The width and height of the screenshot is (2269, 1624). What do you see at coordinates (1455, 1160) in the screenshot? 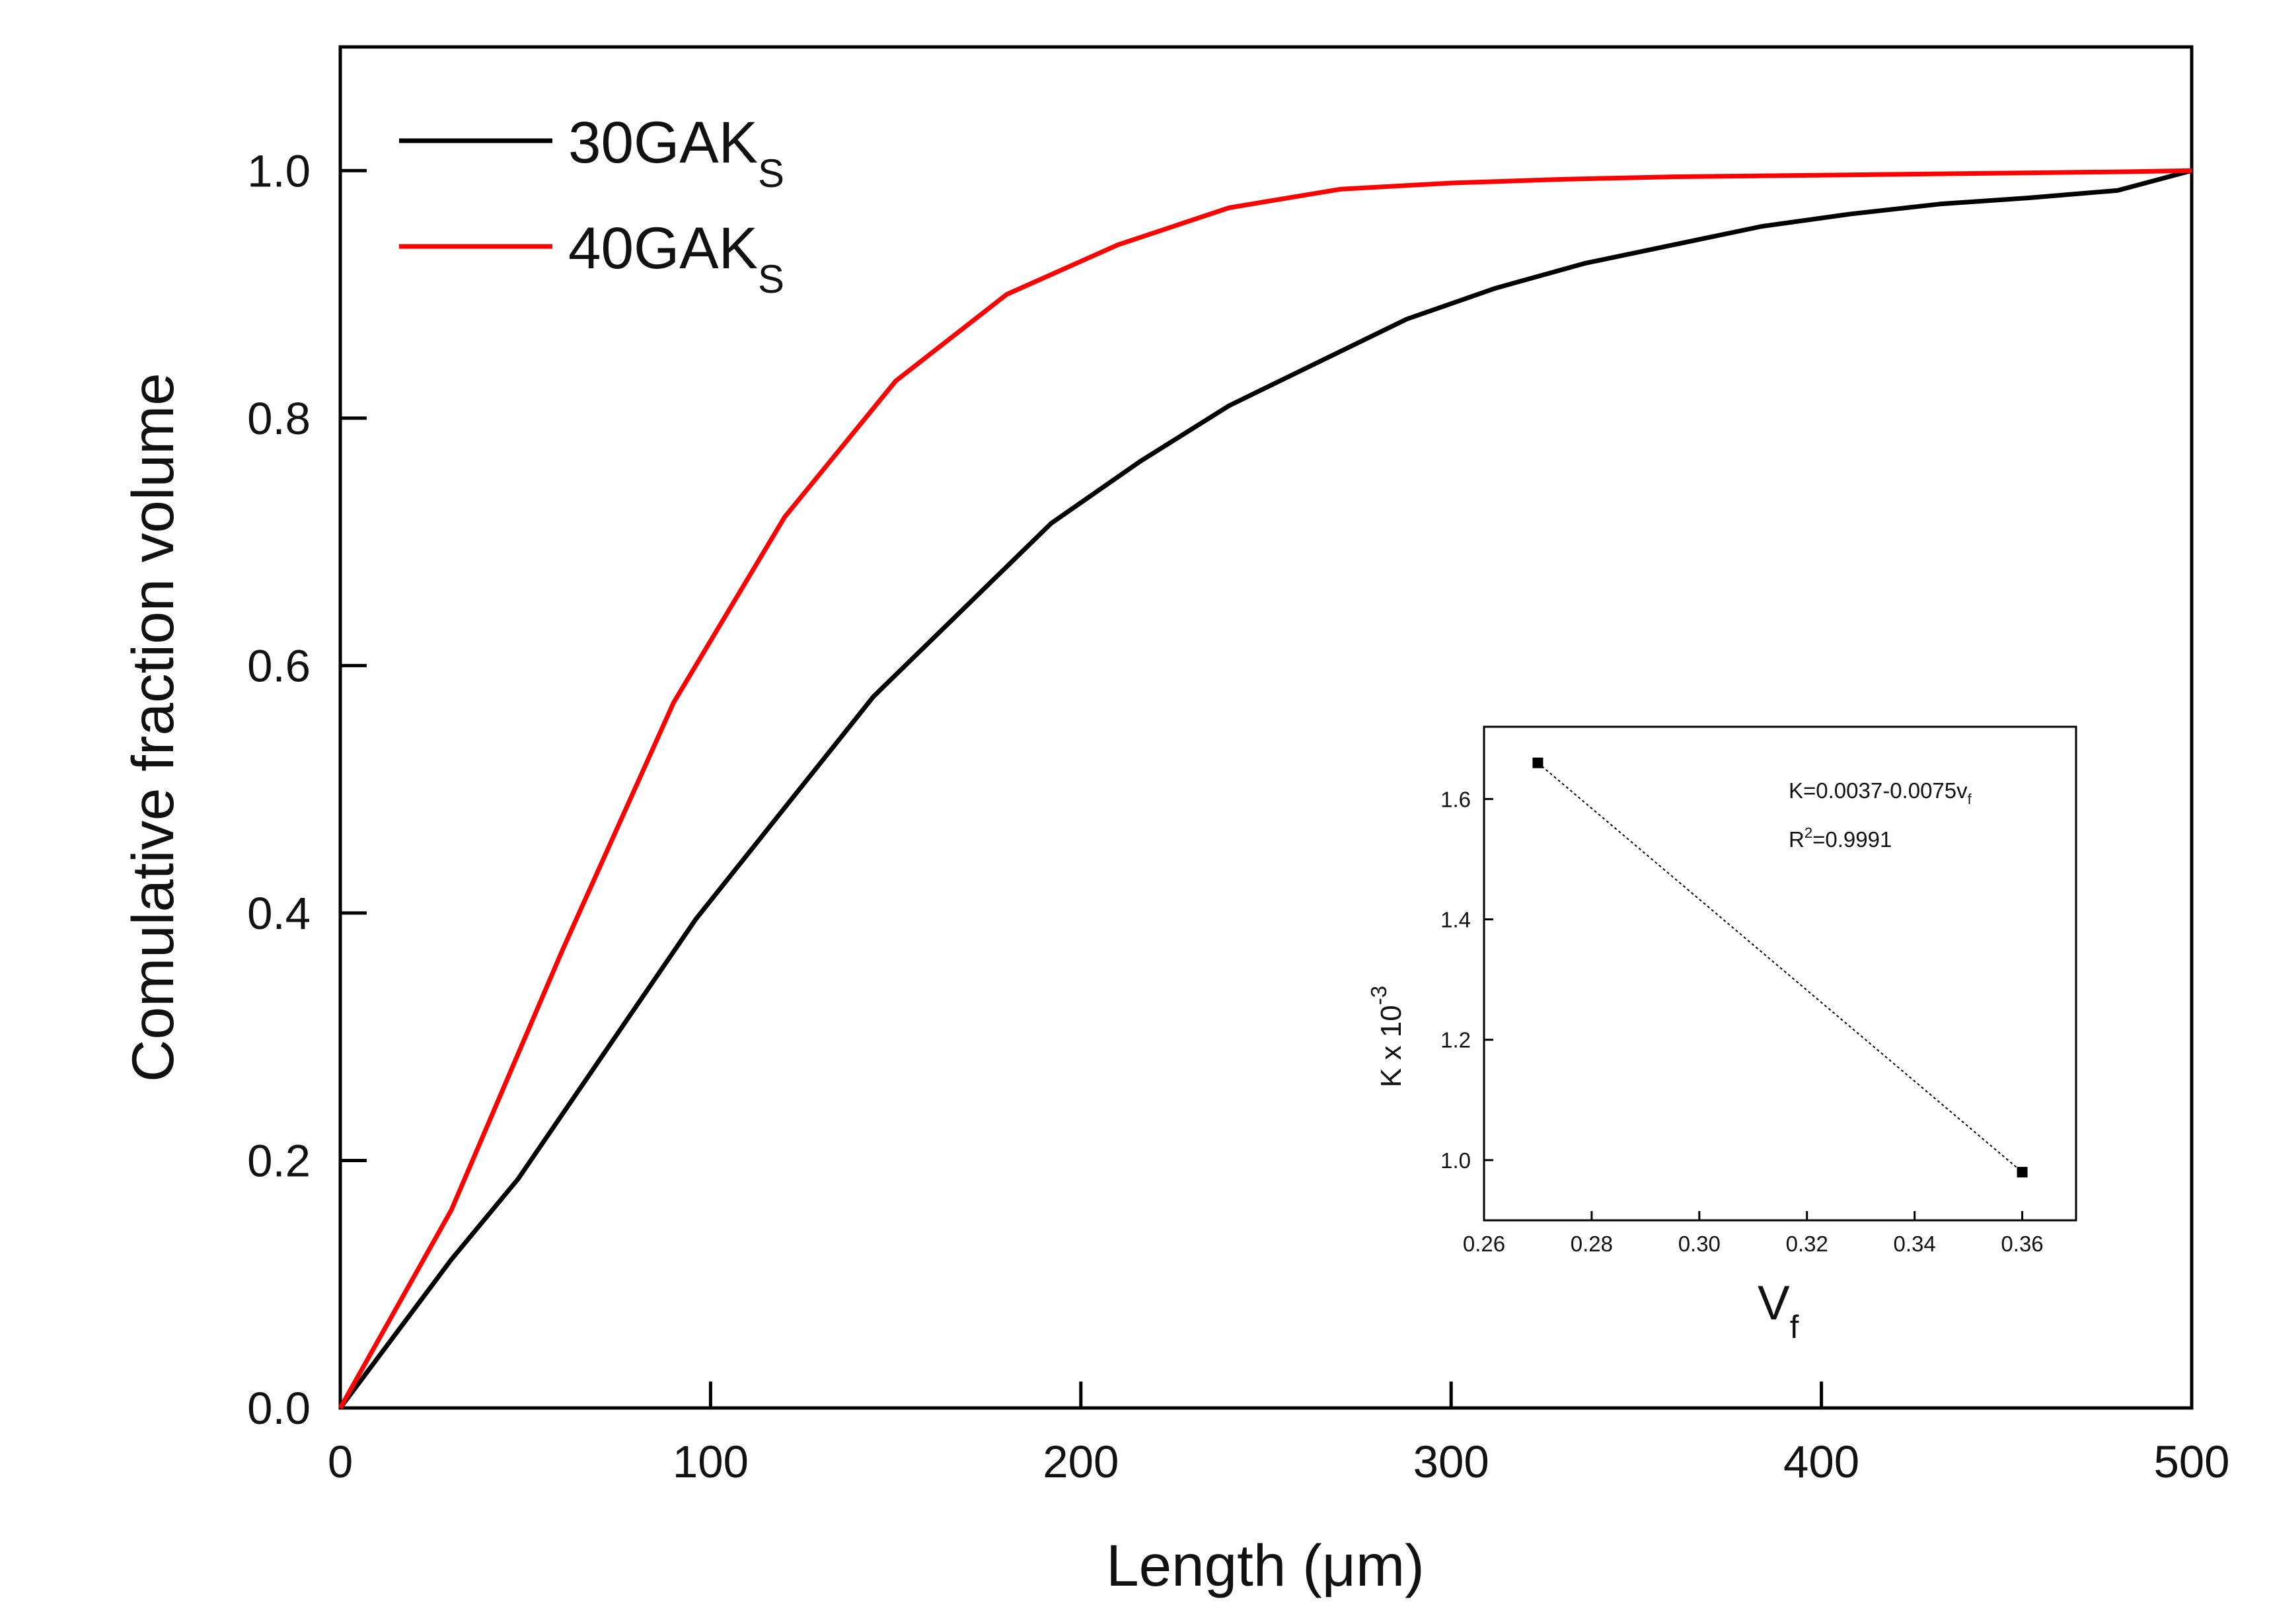
I see `inset-y-tick-label: 1.0` at bounding box center [1455, 1160].